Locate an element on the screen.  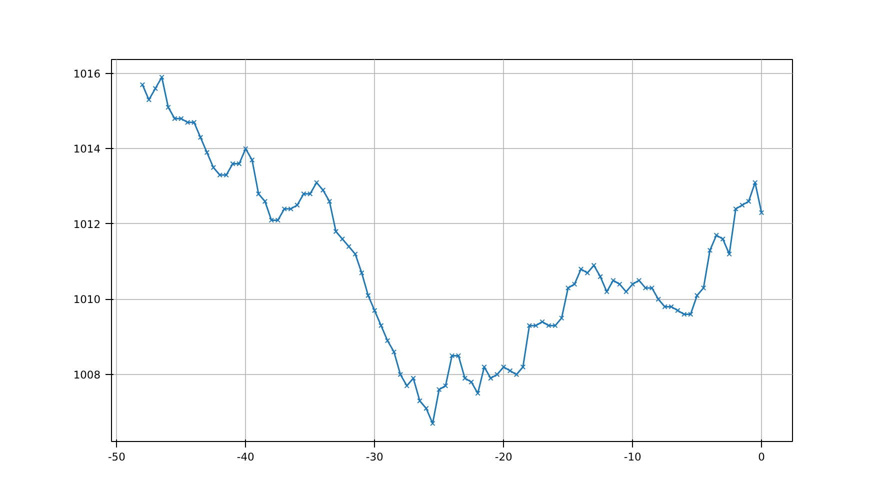
x-tick-label: -50 is located at coordinates (117, 457).